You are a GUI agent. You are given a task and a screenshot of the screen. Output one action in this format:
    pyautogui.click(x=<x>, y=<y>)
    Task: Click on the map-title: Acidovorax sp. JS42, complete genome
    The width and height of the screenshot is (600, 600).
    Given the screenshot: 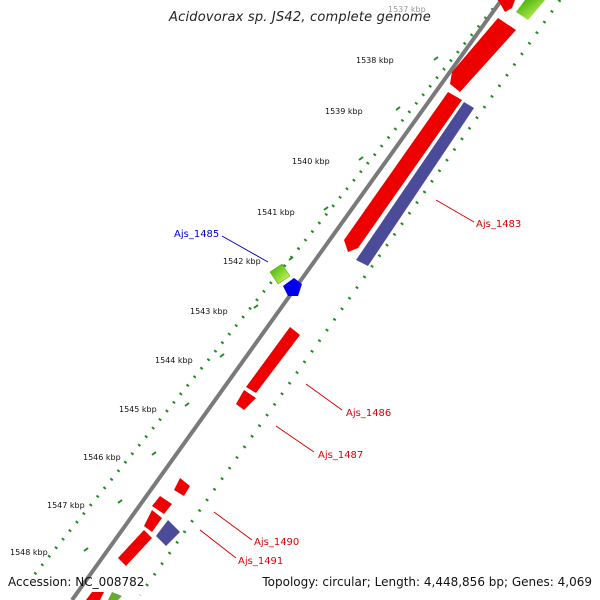 What is the action you would take?
    pyautogui.click(x=300, y=17)
    